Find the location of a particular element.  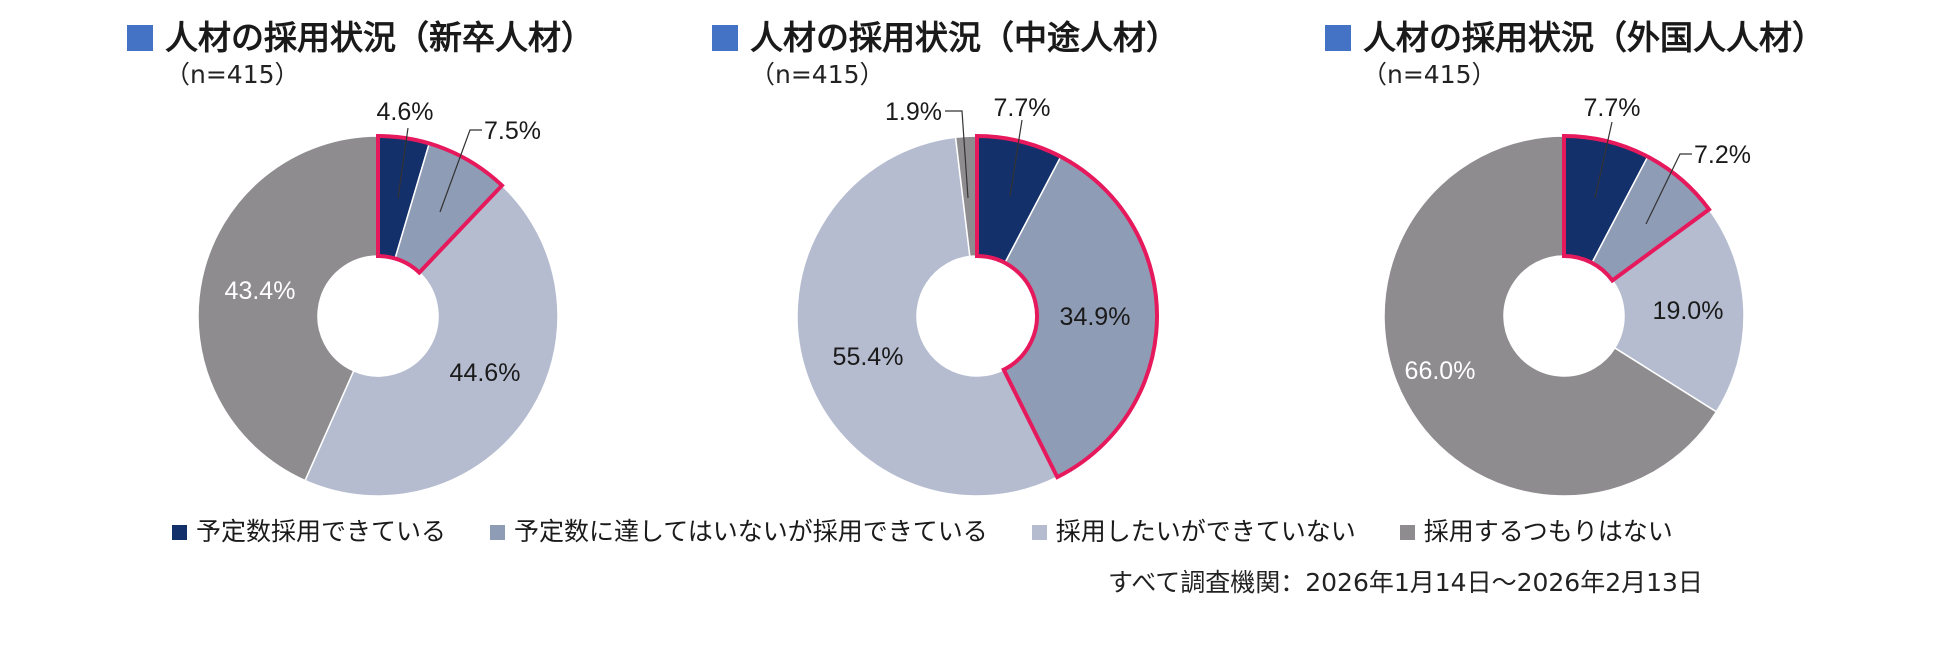

data-label: 4.6% is located at coordinates (405, 112).